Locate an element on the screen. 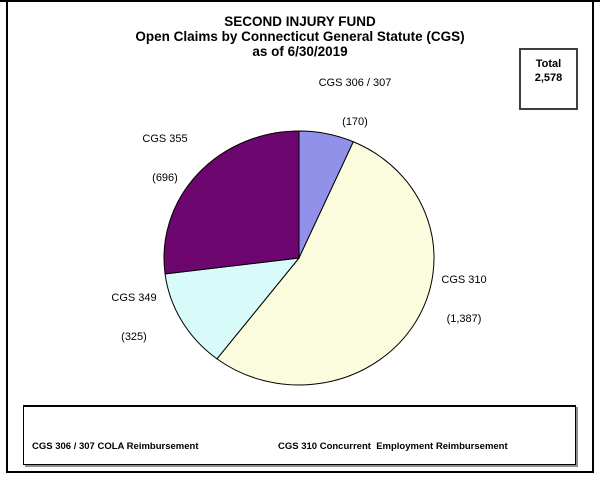 This screenshot has height=479, width=600. legend-item-cgs-306-307: CGS 306 / 307 COLA Reimbursement is located at coordinates (115, 446).